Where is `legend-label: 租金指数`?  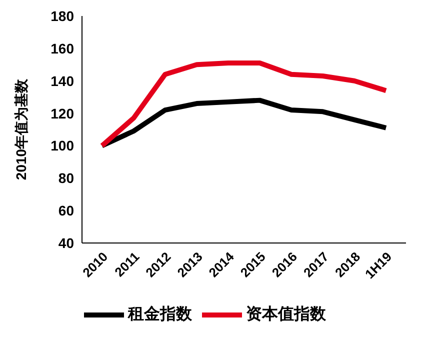
legend-label: 租金指数 is located at coordinates (160, 315).